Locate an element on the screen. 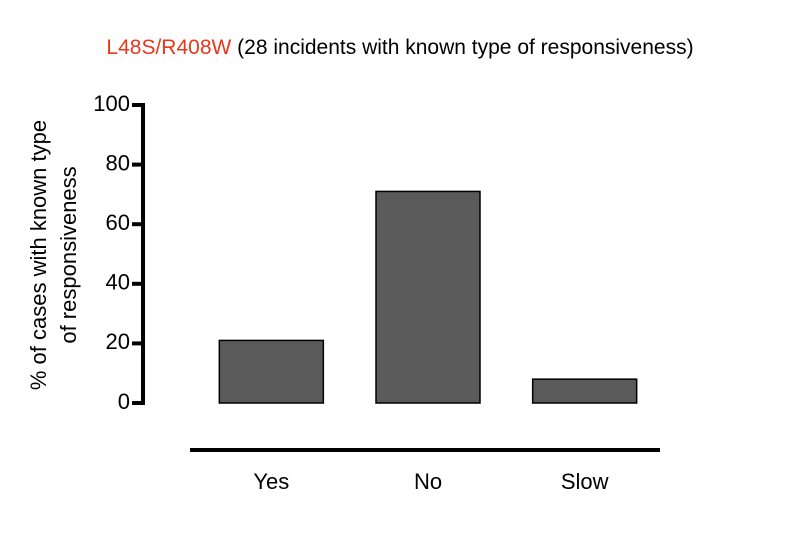 The height and width of the screenshot is (550, 800). x-tick-label: No is located at coordinates (428, 481).